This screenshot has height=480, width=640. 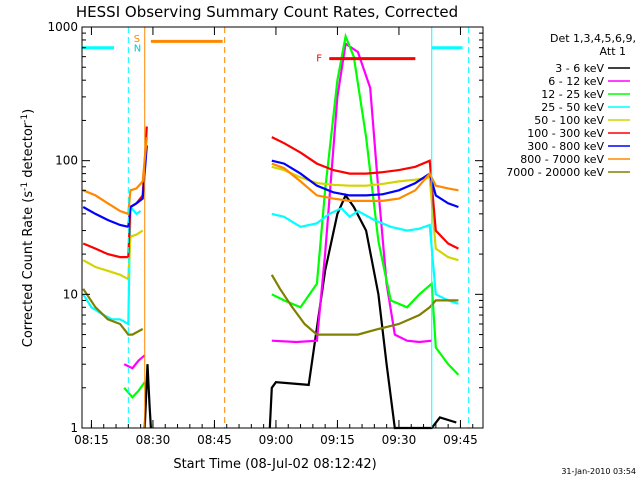 What do you see at coordinates (25, 186) in the screenshot?
I see `y-axis-label-sup1: -1` at bounding box center [25, 186].